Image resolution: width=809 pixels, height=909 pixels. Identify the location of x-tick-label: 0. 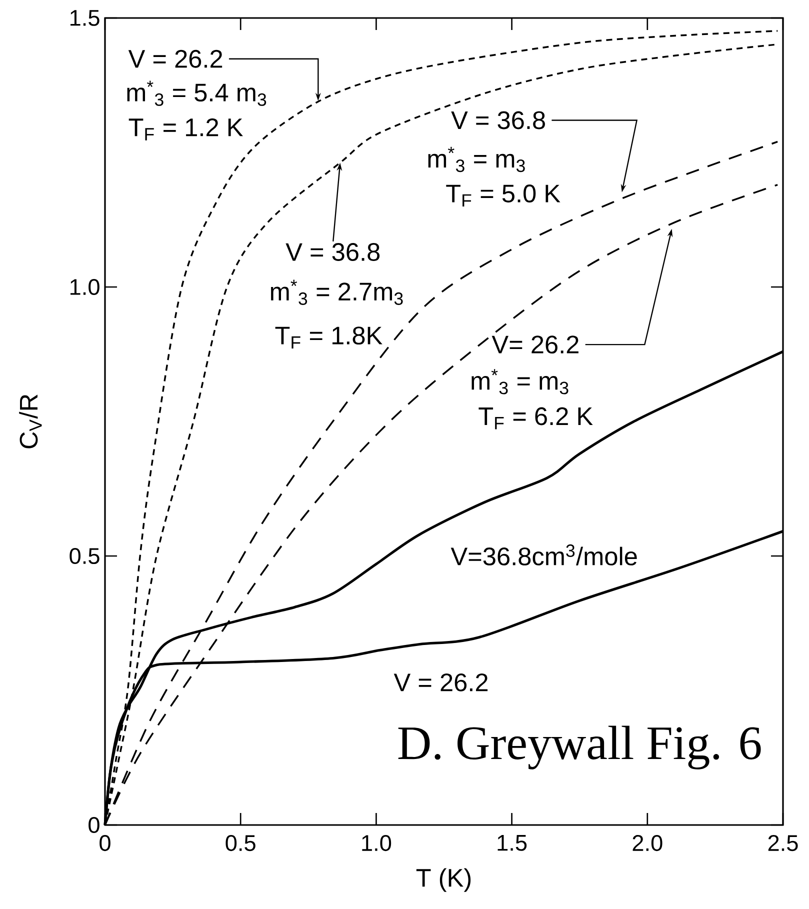
(105, 843).